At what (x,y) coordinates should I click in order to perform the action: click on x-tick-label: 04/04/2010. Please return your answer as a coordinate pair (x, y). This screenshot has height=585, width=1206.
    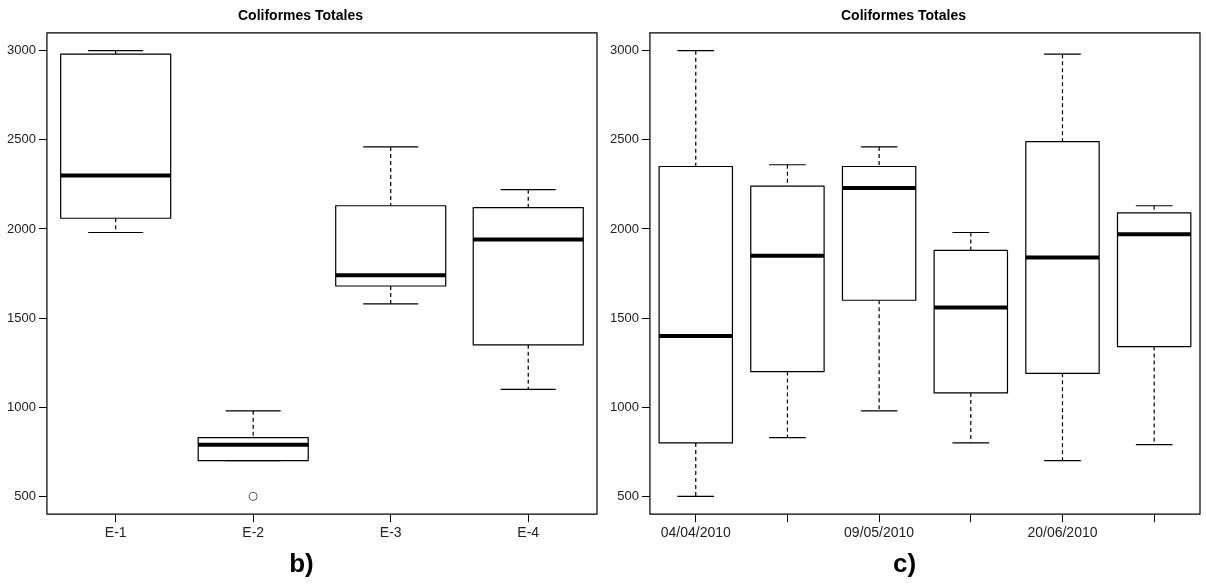
    Looking at the image, I should click on (695, 532).